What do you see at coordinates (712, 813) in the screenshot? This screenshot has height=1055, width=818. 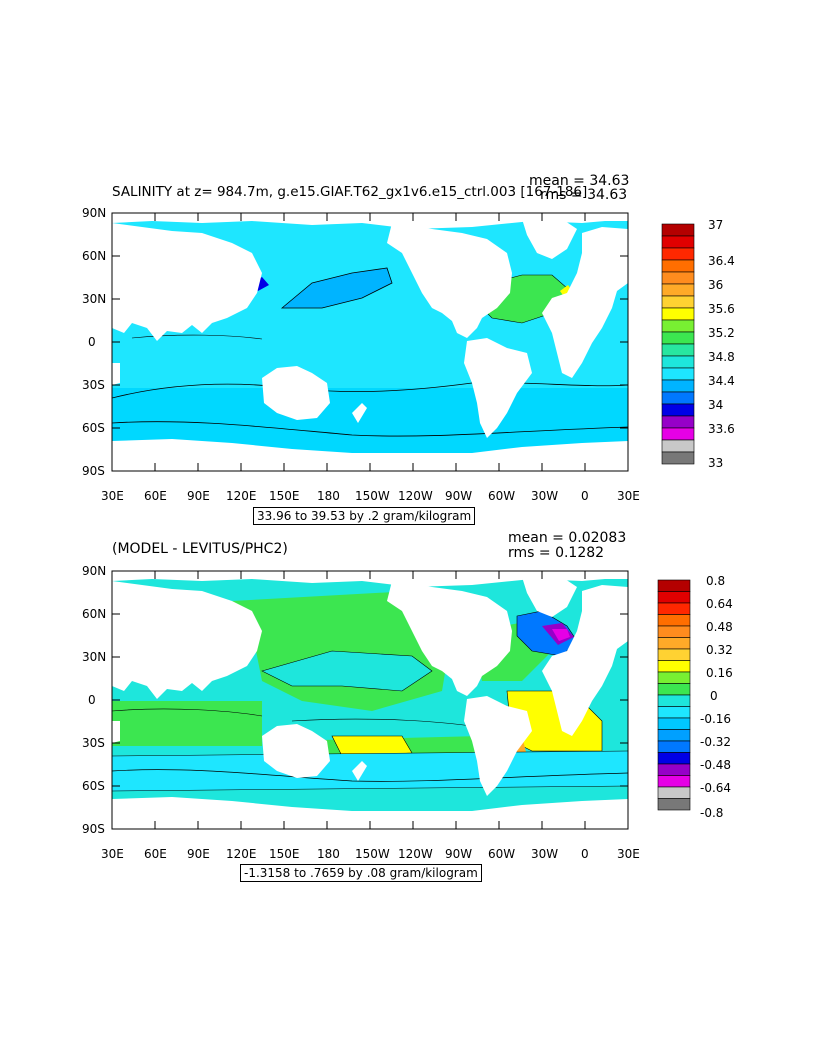 I see `colorbar-label: -0.8` at bounding box center [712, 813].